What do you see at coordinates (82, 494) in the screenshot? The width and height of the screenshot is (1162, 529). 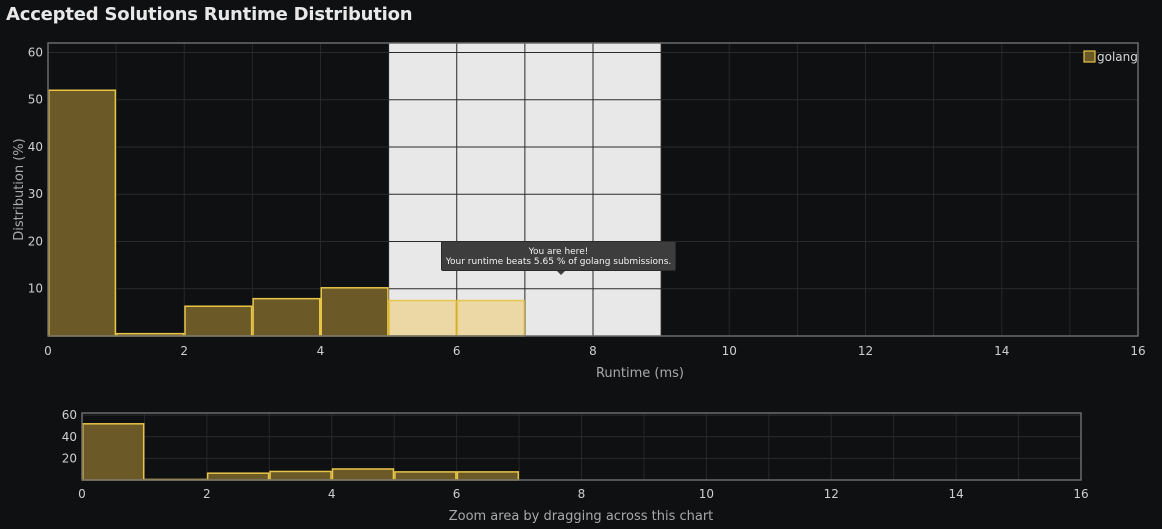 I see `zoom-x-tick-label: 0` at bounding box center [82, 494].